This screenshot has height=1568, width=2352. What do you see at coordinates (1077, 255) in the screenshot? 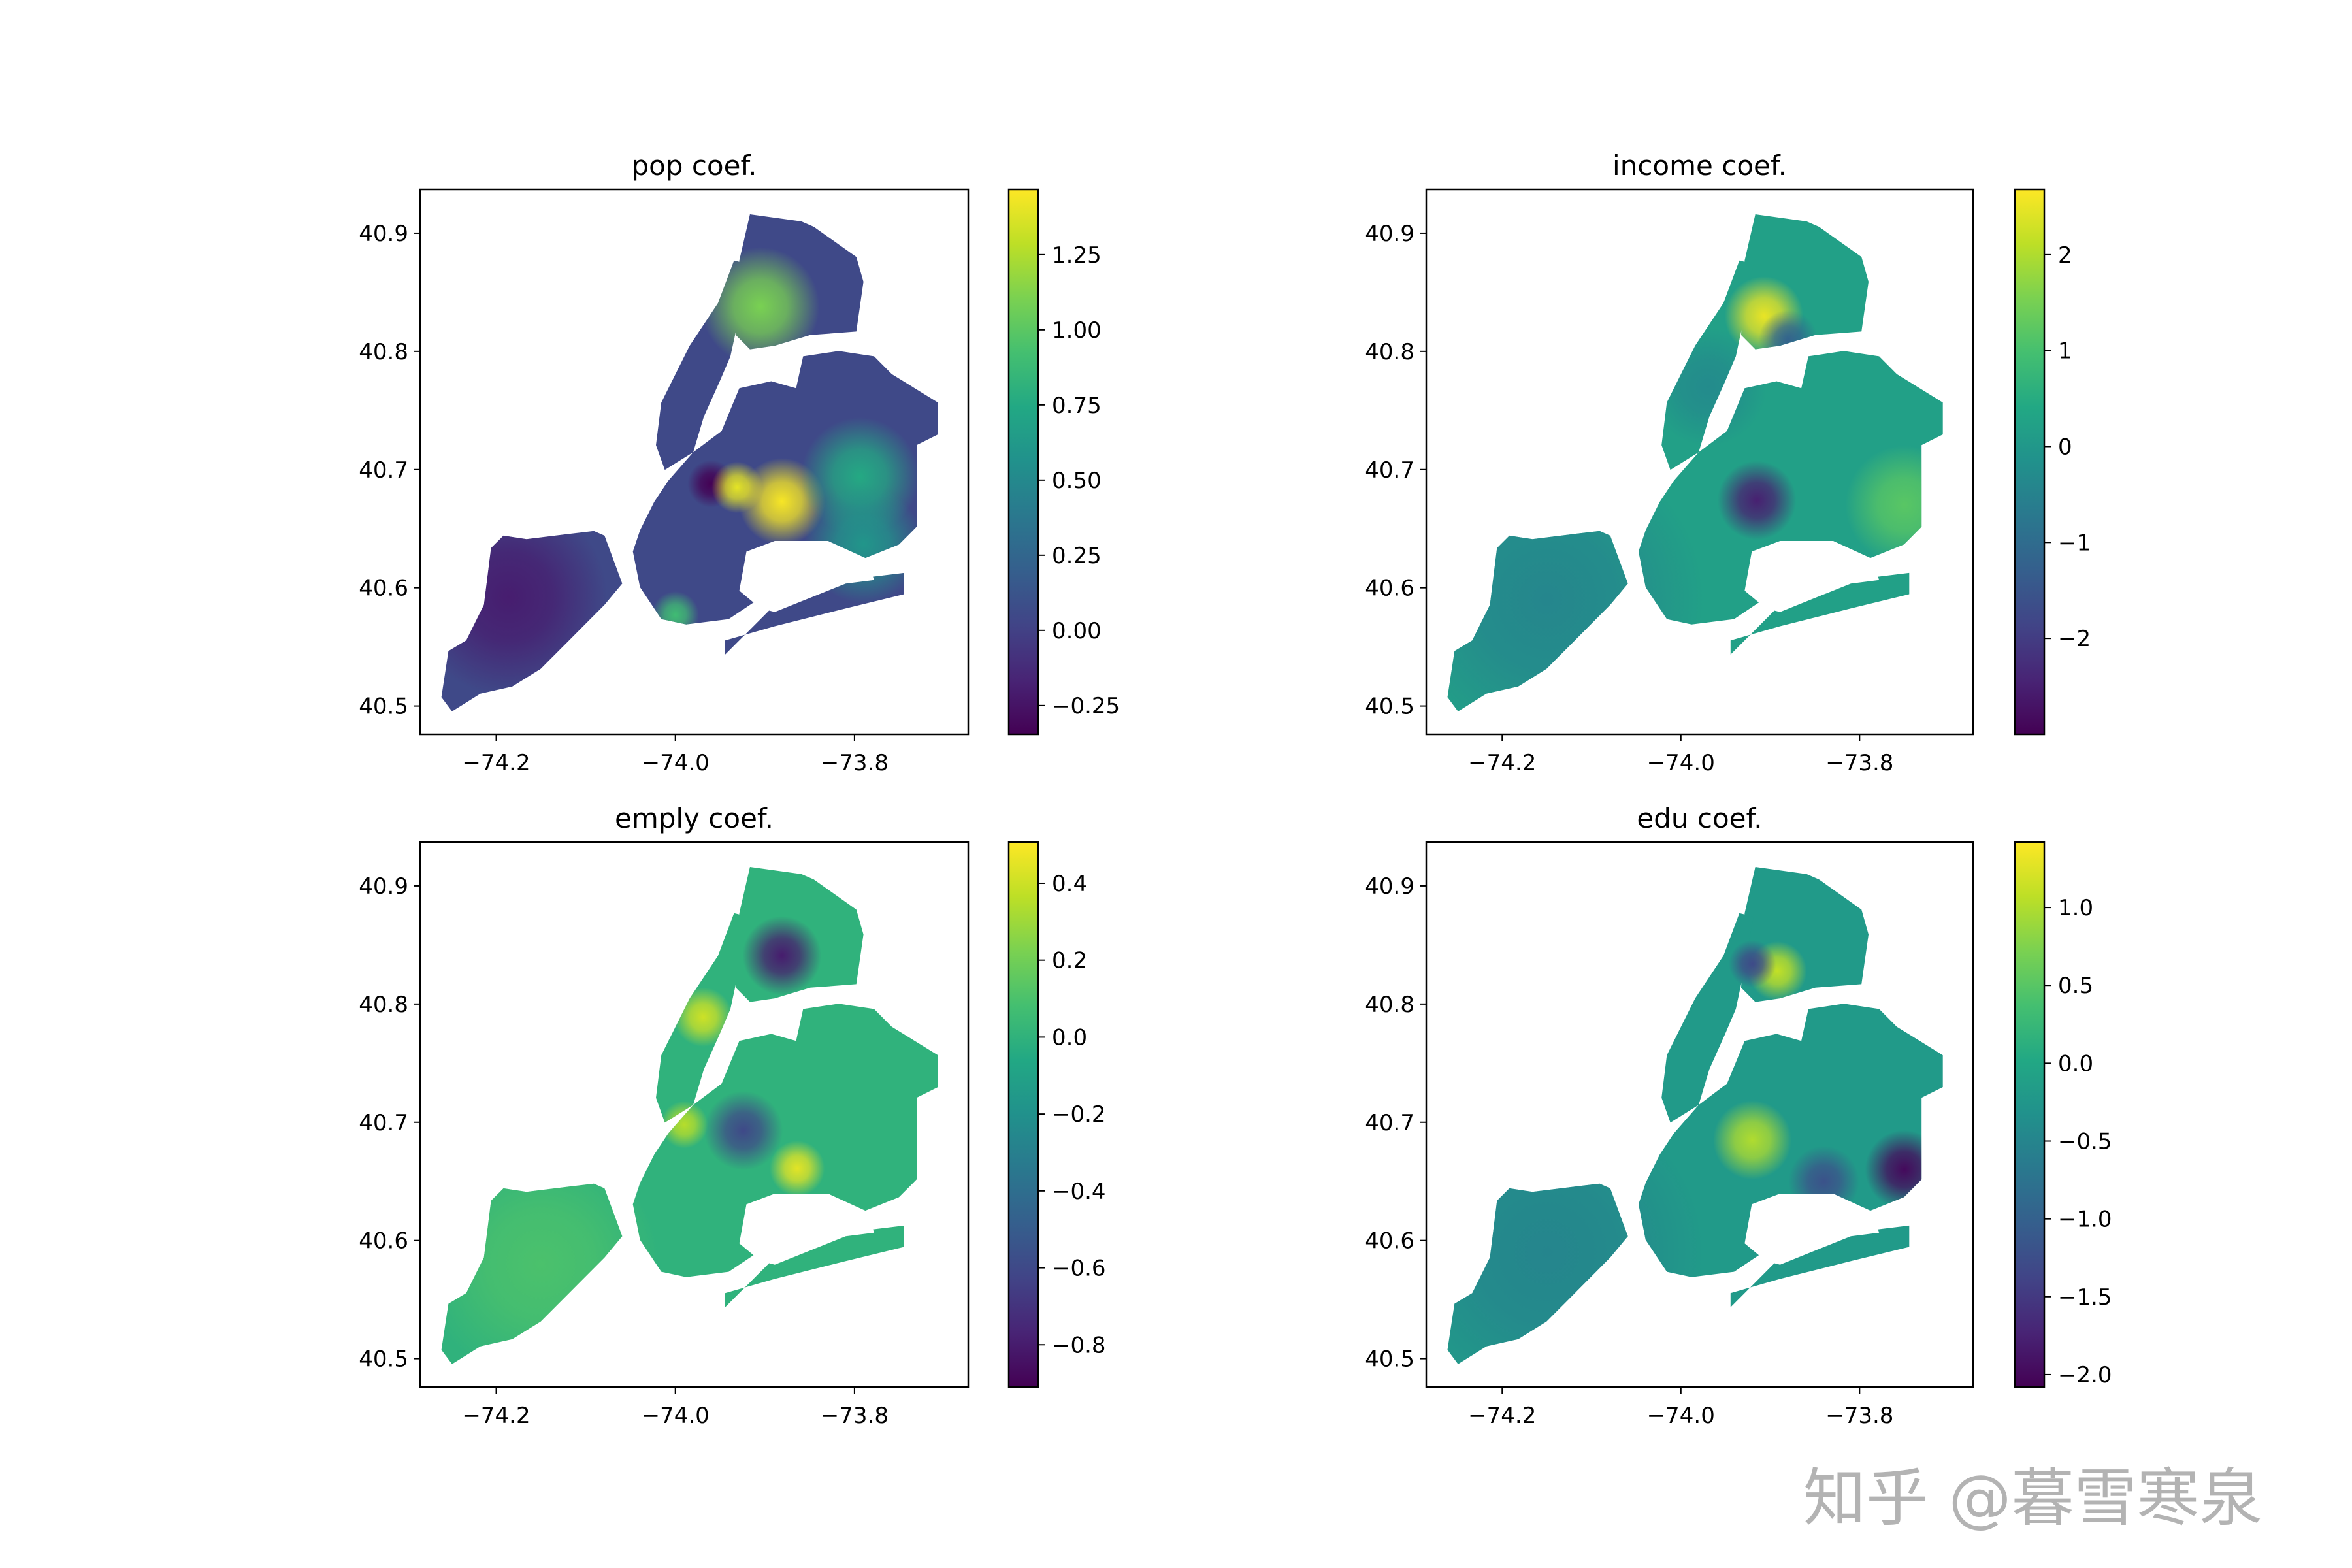
I see `colorbar-tick-label: 1.25` at bounding box center [1077, 255].